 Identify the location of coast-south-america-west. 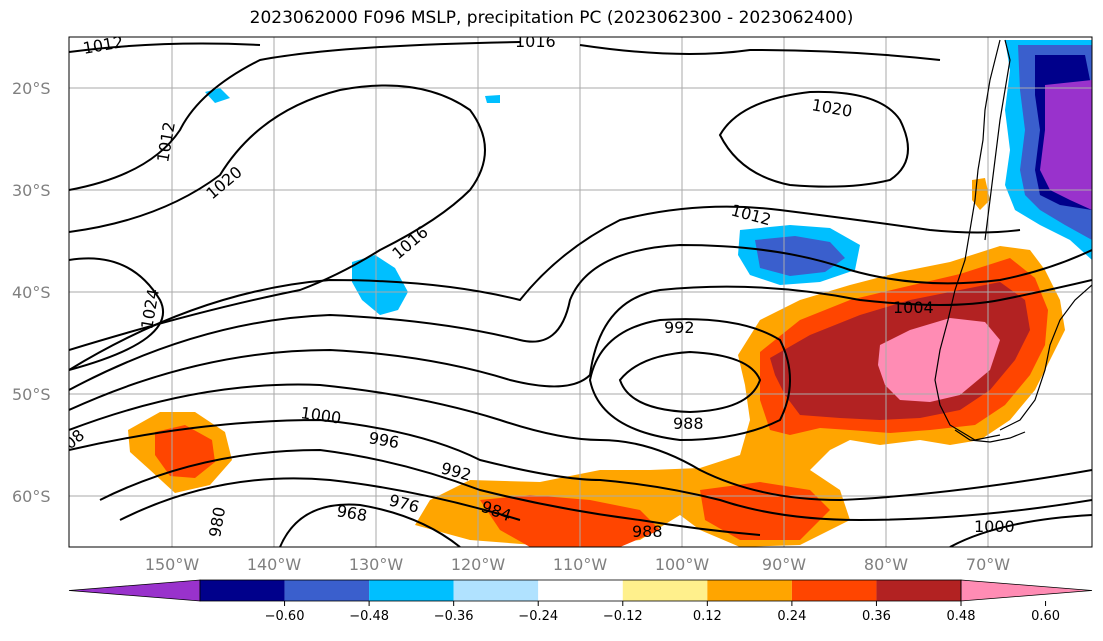
(967, 240).